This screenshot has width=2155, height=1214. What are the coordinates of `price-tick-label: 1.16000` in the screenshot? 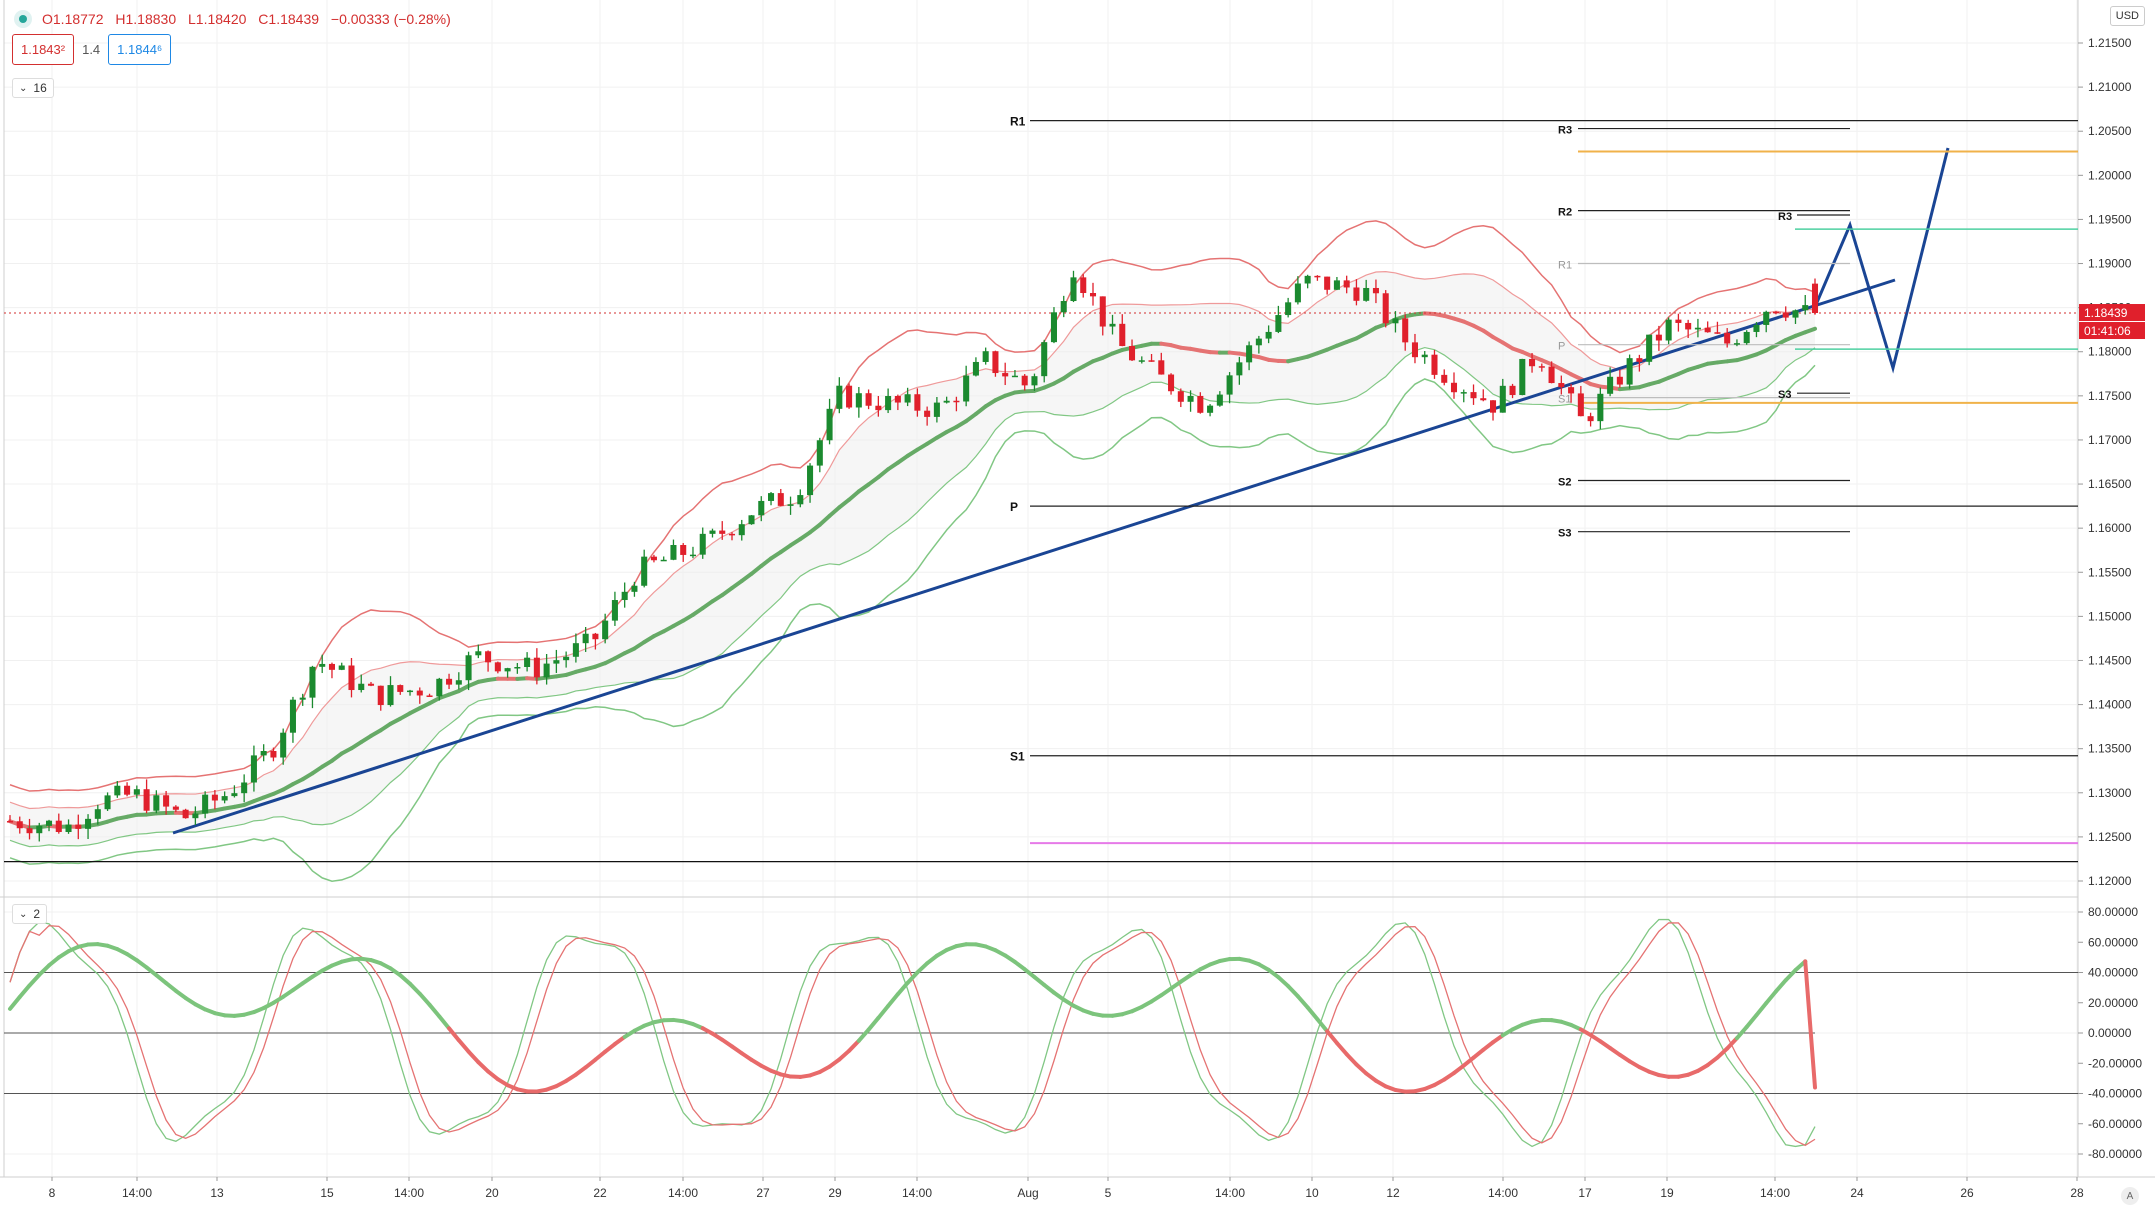 It's located at (2110, 528).